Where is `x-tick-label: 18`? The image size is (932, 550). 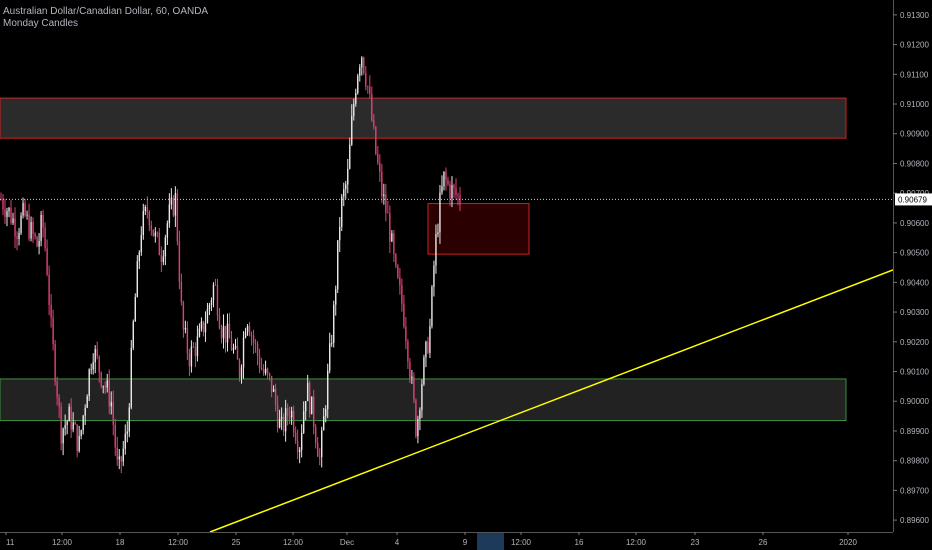
x-tick-label: 18 is located at coordinates (120, 542).